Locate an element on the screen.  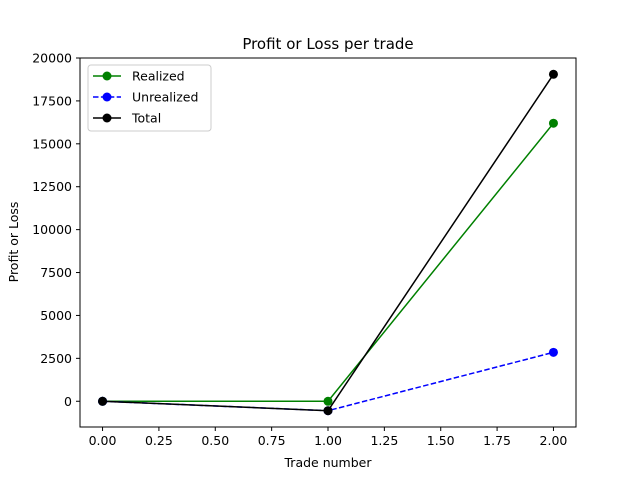
y-axis-label: Profit or Loss is located at coordinates (13, 242).